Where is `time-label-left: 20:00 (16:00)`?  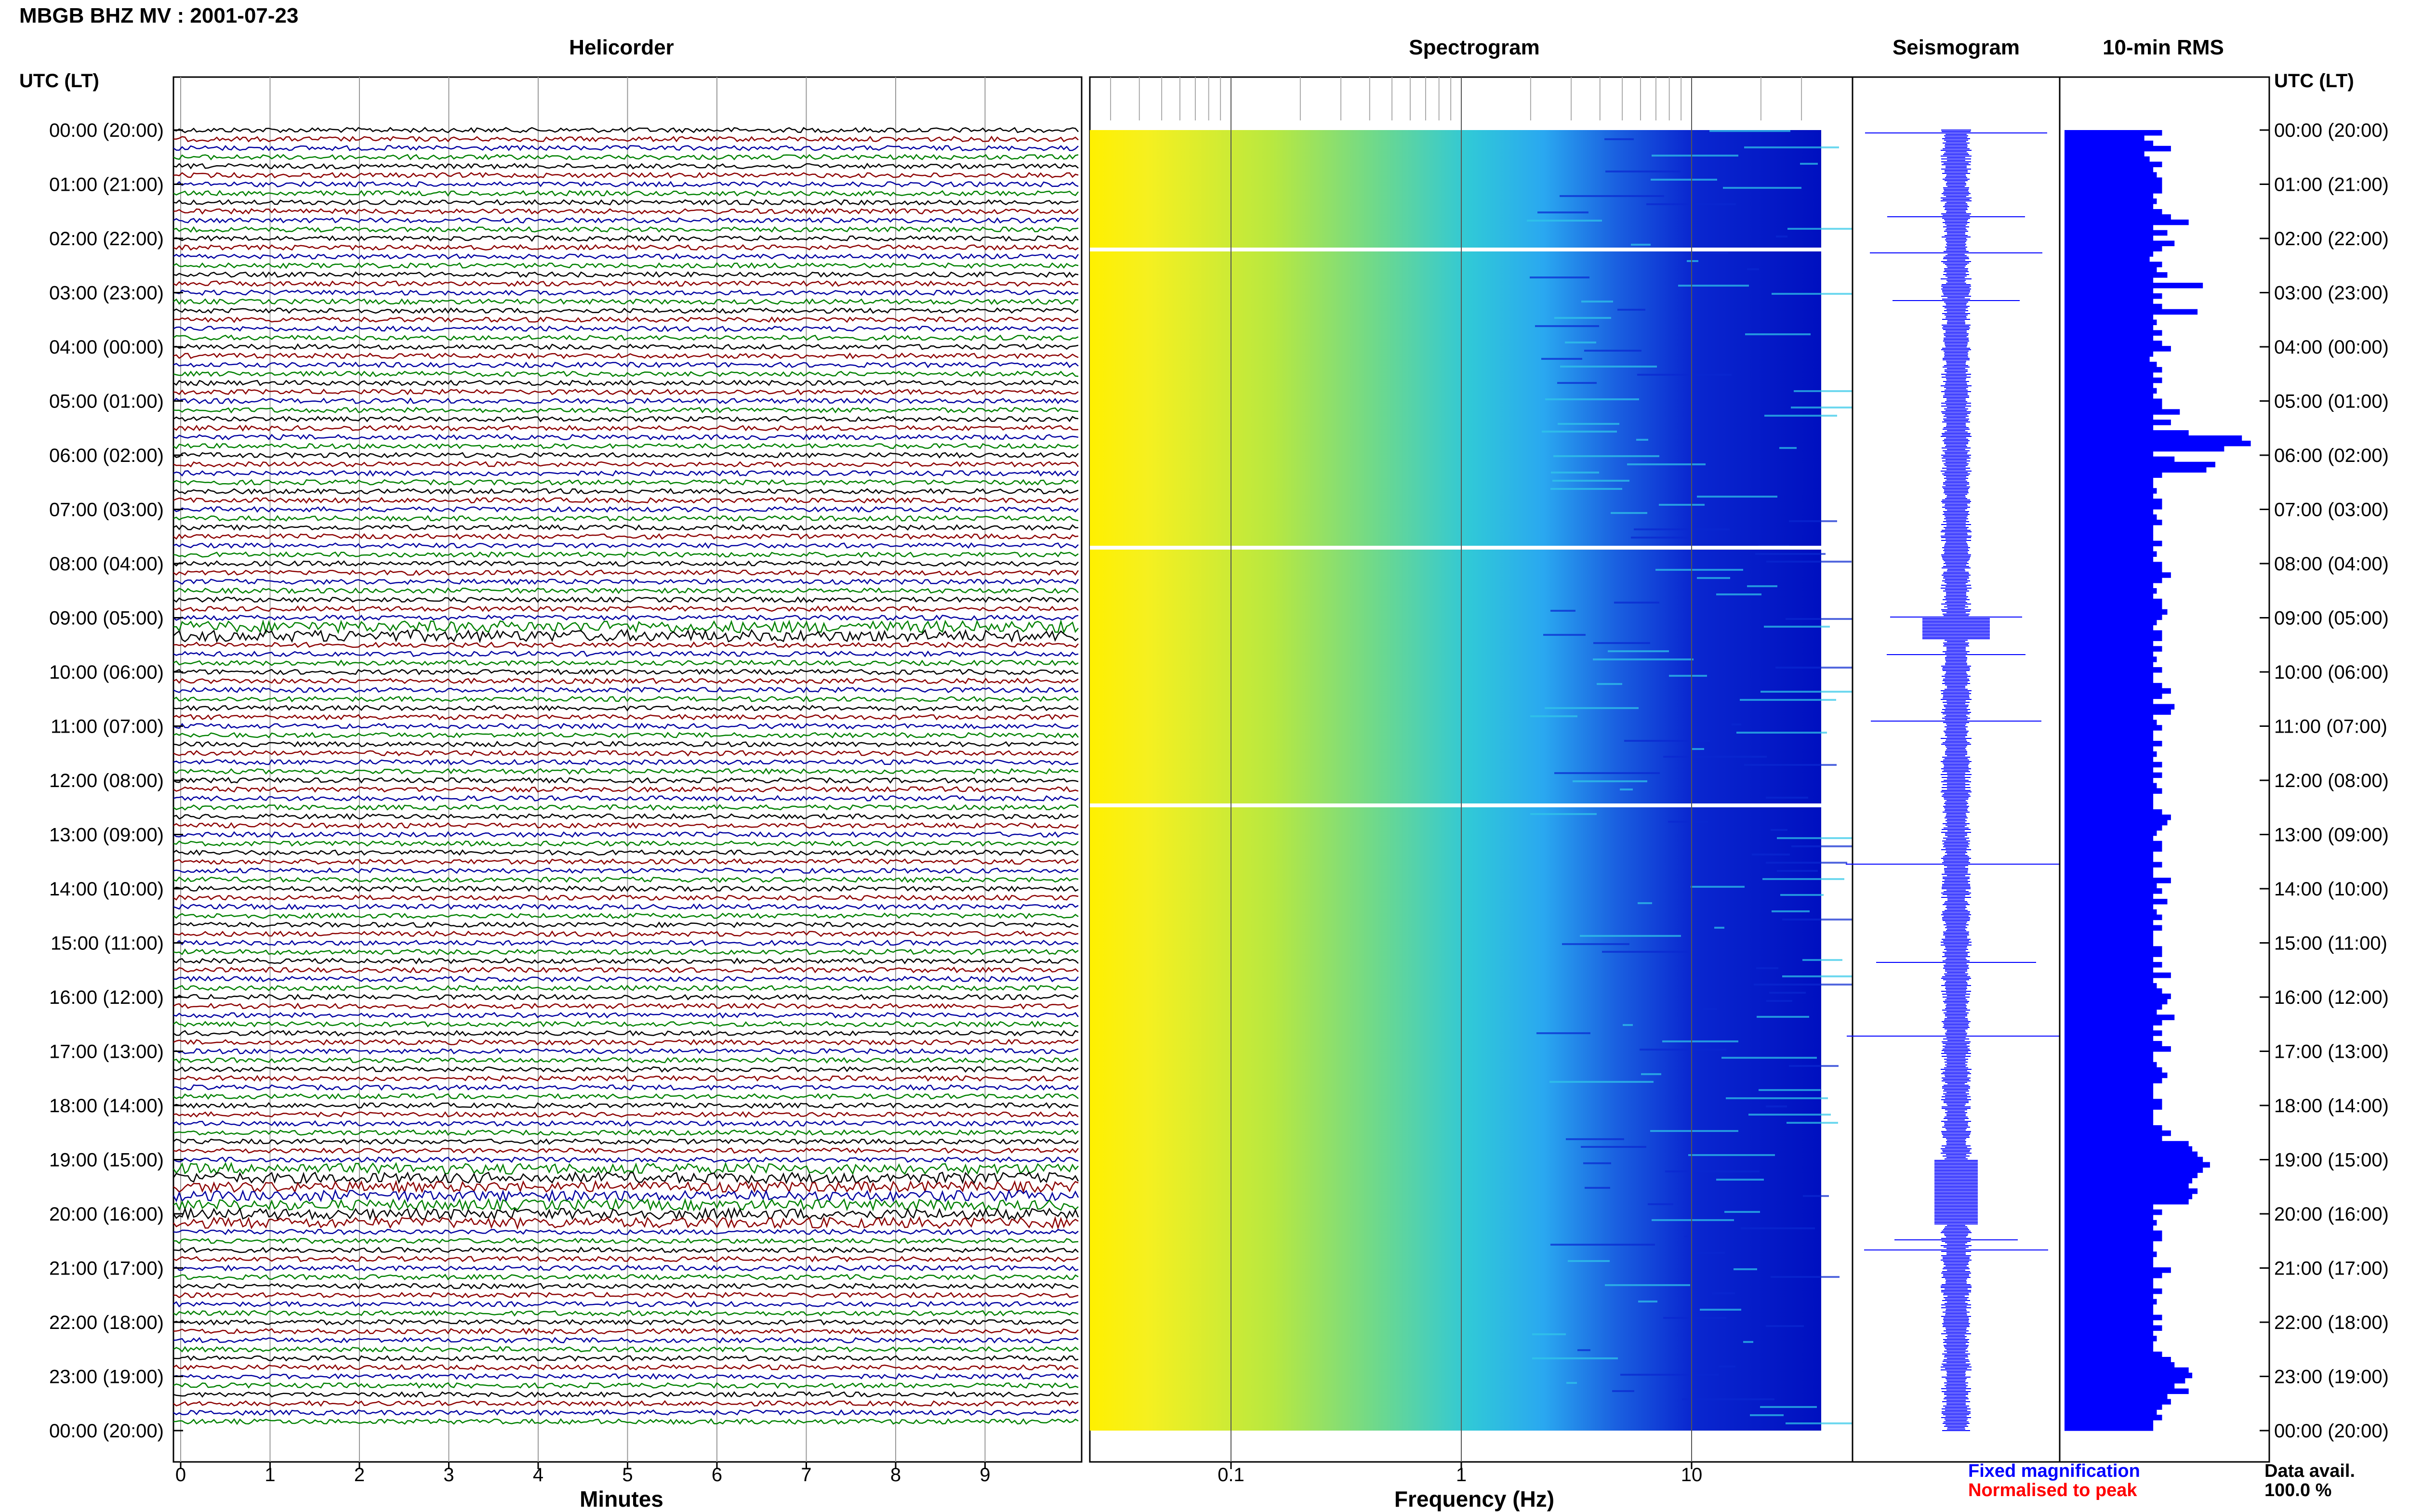
time-label-left: 20:00 (16:00) is located at coordinates (106, 1214).